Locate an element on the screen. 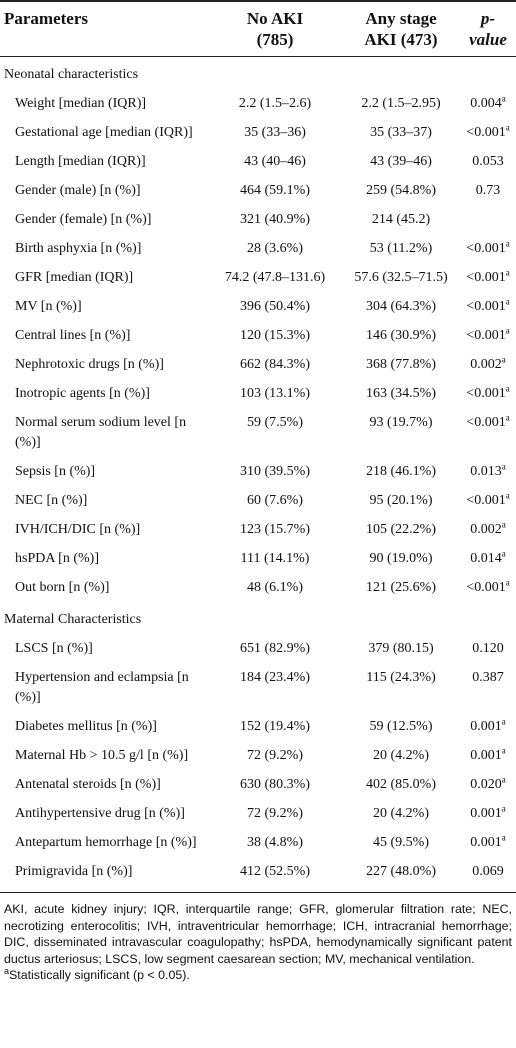 The height and width of the screenshot is (1048, 516). no-aki-value: 74.2 (47.8–131.6) is located at coordinates (275, 277).